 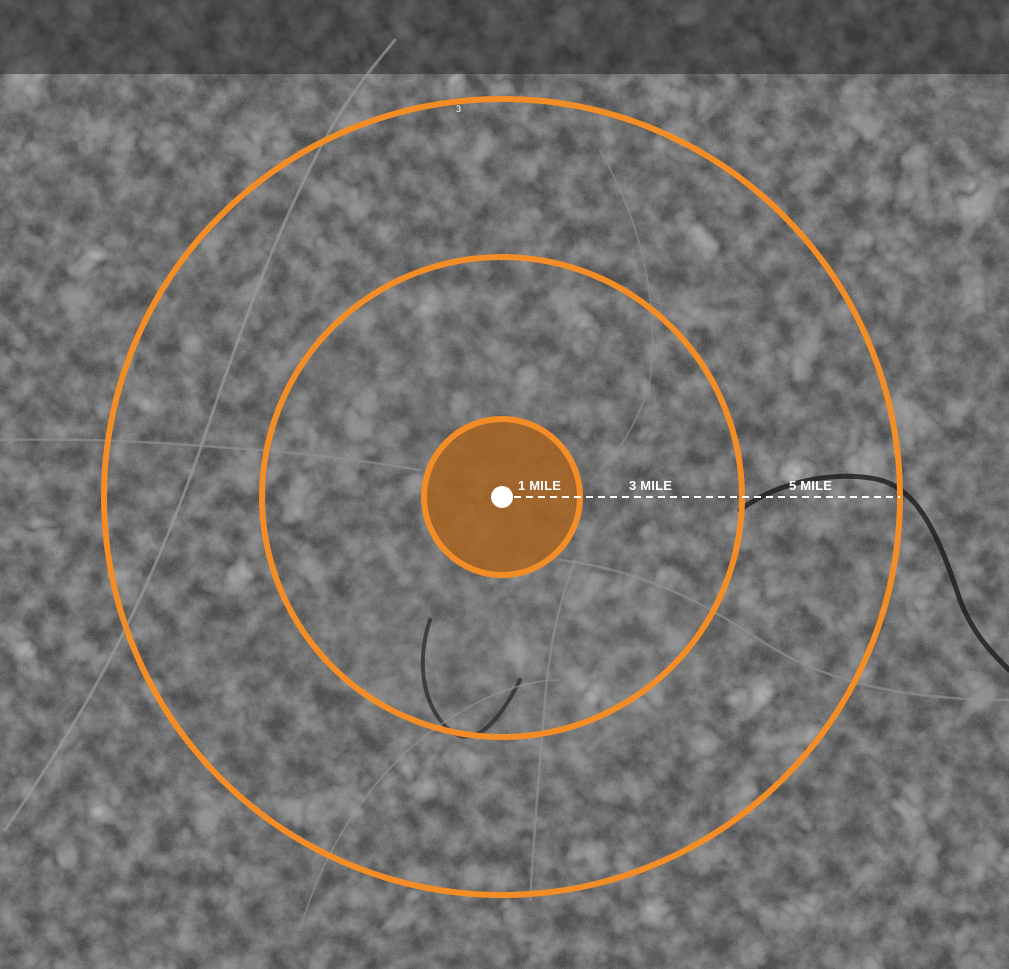 What do you see at coordinates (471, 678) in the screenshot?
I see `river-south` at bounding box center [471, 678].